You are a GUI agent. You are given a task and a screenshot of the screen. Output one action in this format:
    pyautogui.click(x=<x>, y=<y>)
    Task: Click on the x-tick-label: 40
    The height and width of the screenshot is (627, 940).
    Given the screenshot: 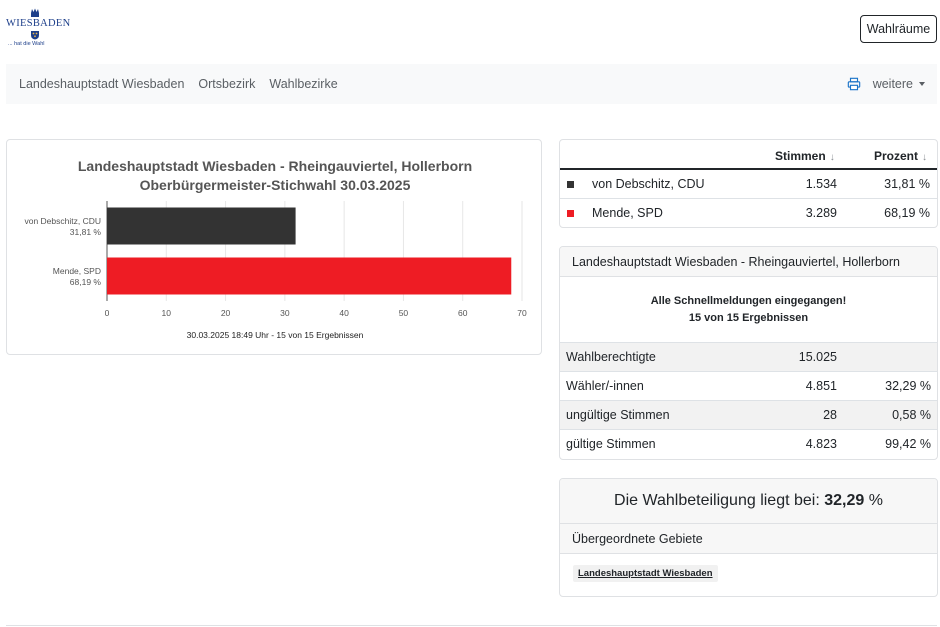 What is the action you would take?
    pyautogui.click(x=344, y=313)
    